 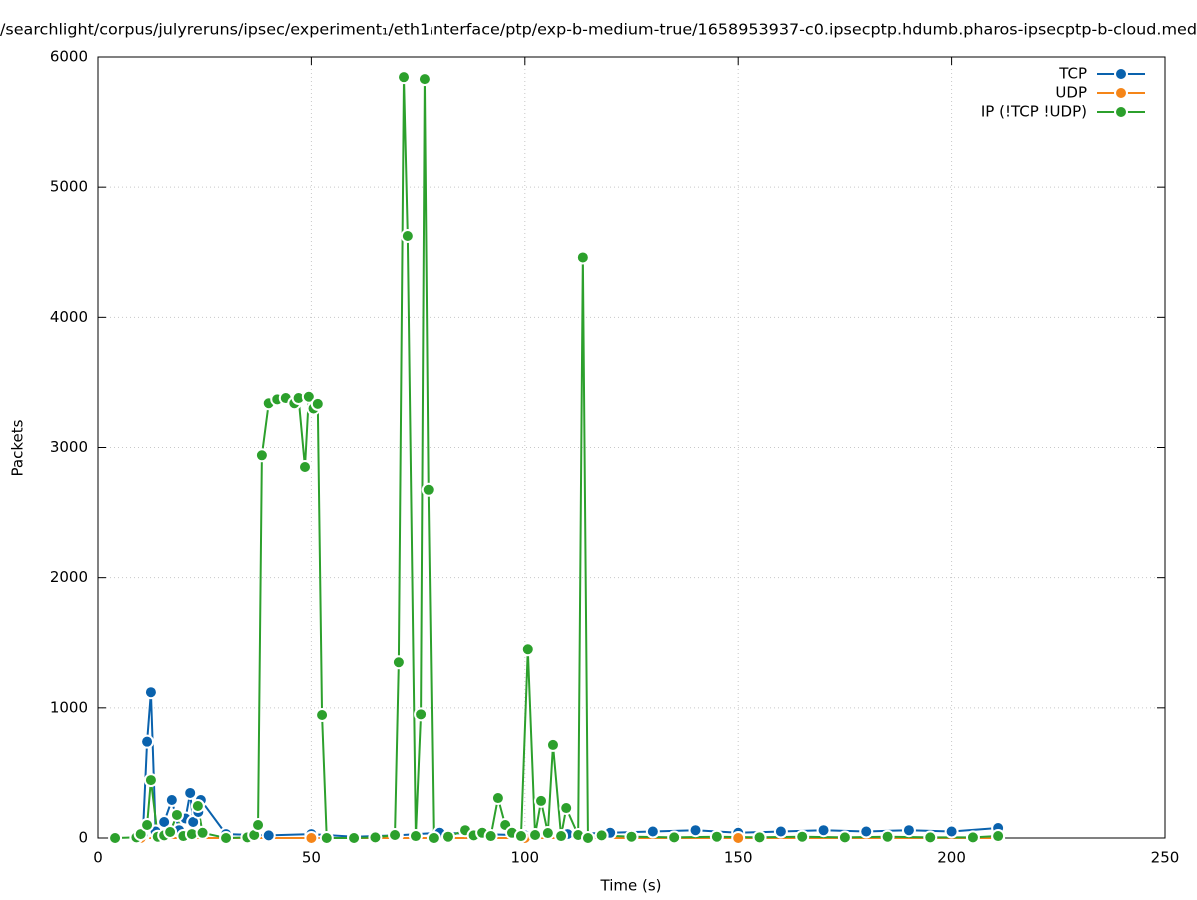 What do you see at coordinates (1071, 93) in the screenshot?
I see `legend-label: UDP` at bounding box center [1071, 93].